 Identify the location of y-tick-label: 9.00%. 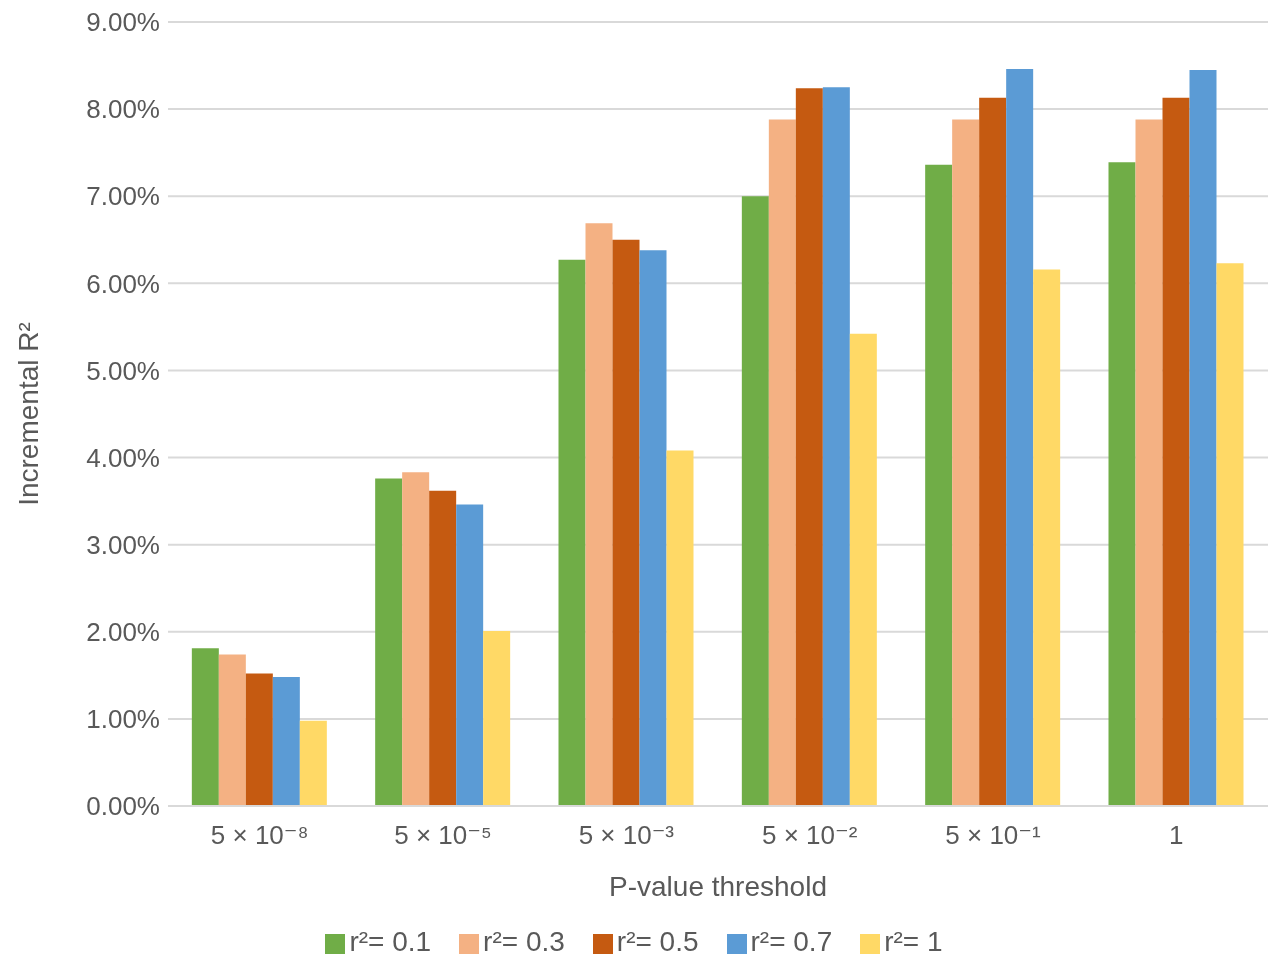
(123, 22).